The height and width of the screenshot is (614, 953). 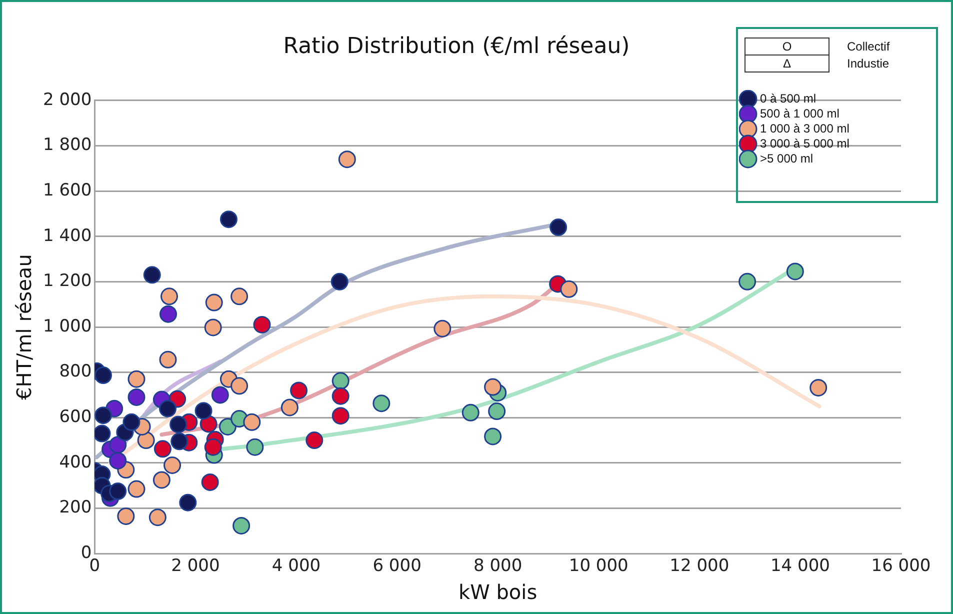 I want to click on y-tick-label: 0, so click(x=86, y=553).